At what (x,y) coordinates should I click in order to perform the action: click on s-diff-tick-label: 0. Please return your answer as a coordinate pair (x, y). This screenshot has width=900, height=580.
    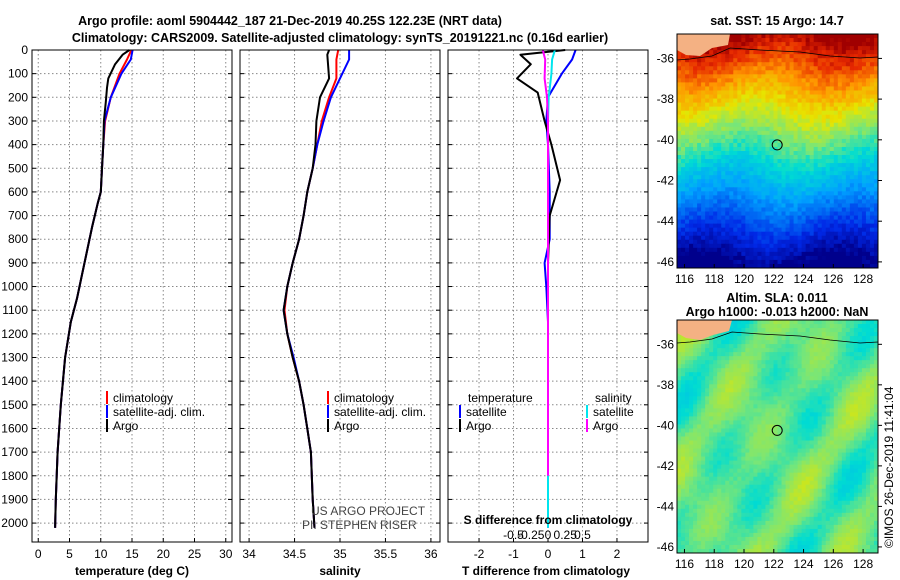
    Looking at the image, I should click on (548, 535).